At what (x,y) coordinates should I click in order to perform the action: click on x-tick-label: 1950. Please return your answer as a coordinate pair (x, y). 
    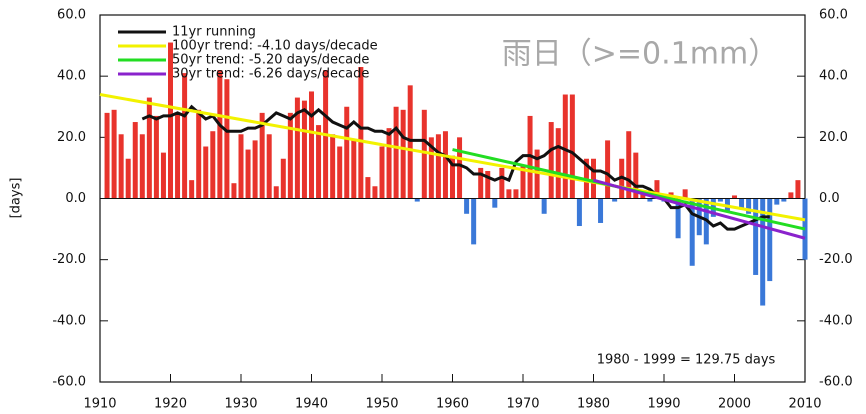
    Looking at the image, I should click on (381, 404).